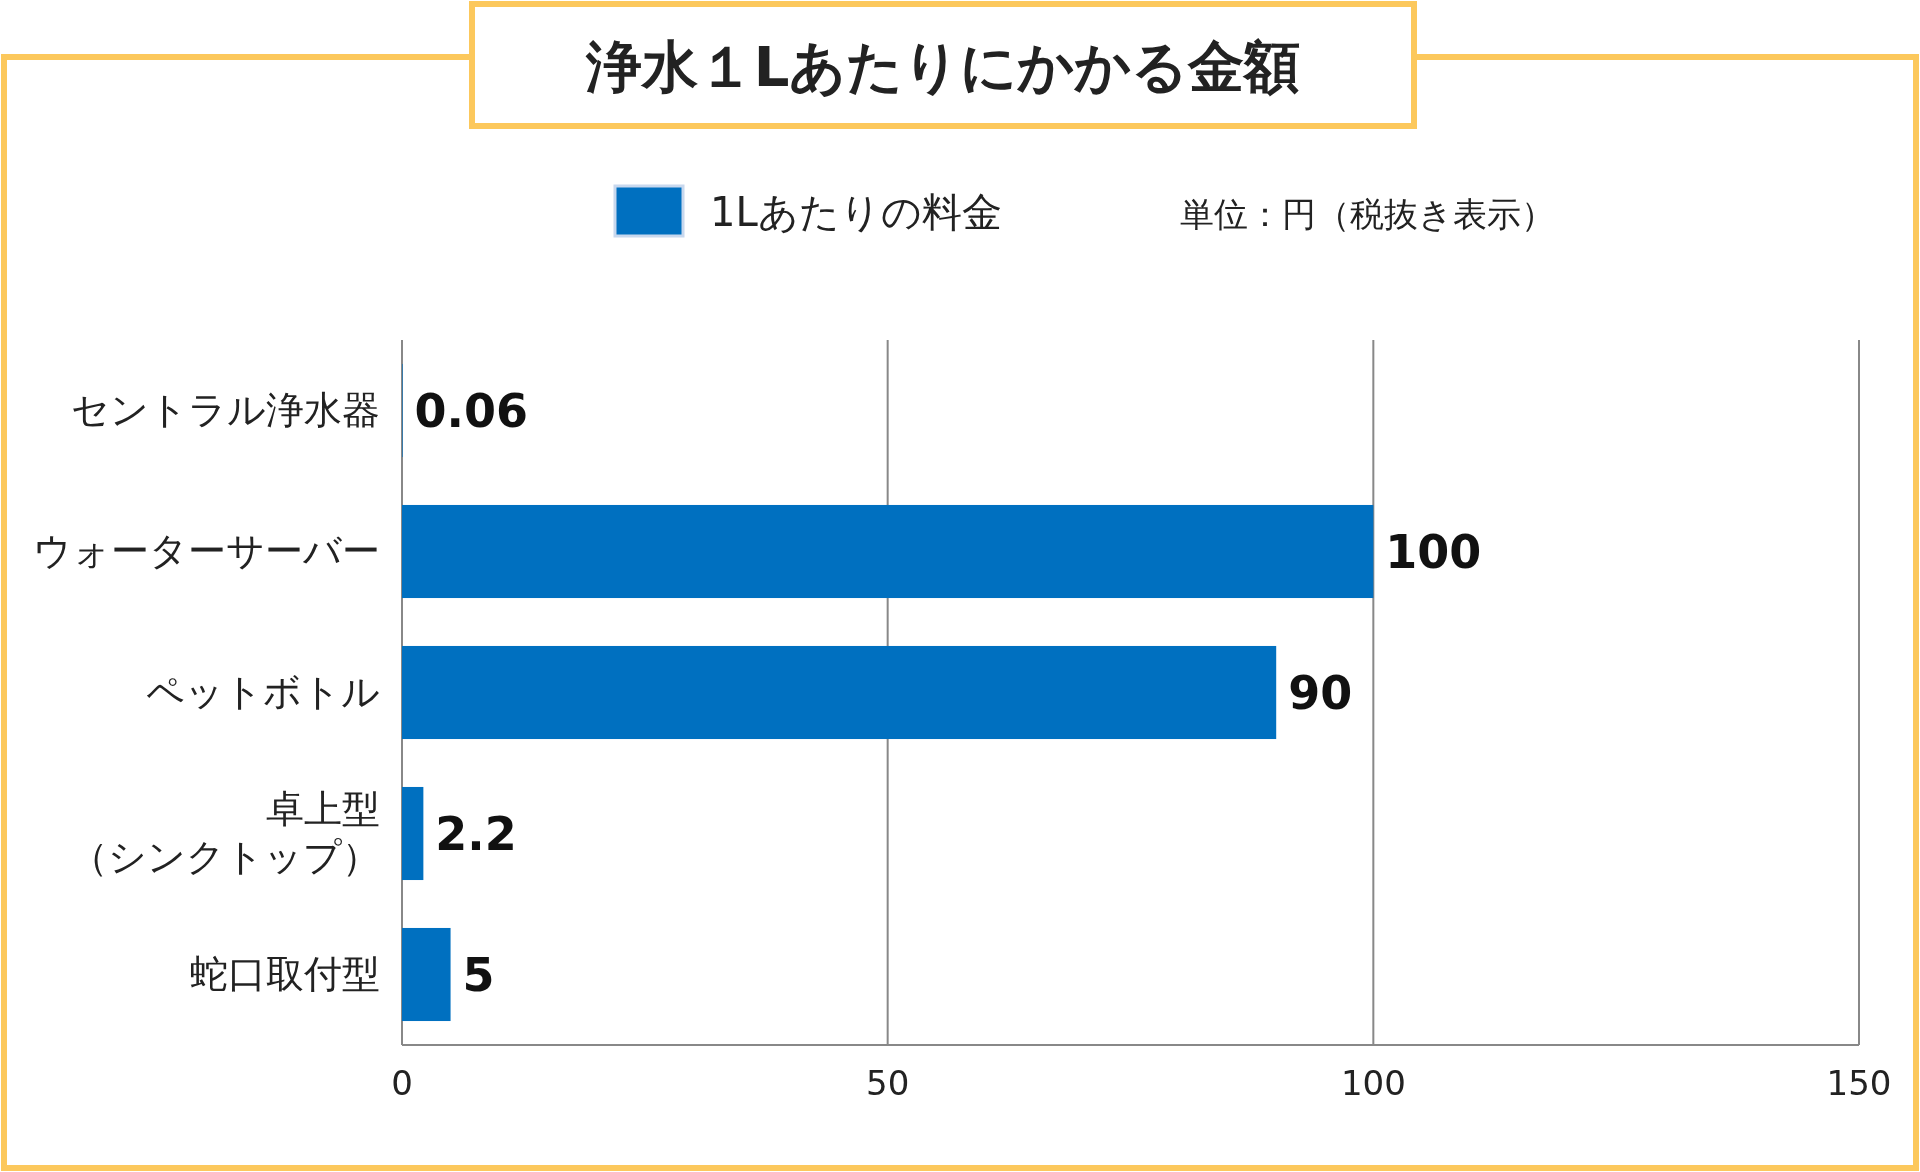  What do you see at coordinates (402, 1083) in the screenshot?
I see `x-tick-label: 0` at bounding box center [402, 1083].